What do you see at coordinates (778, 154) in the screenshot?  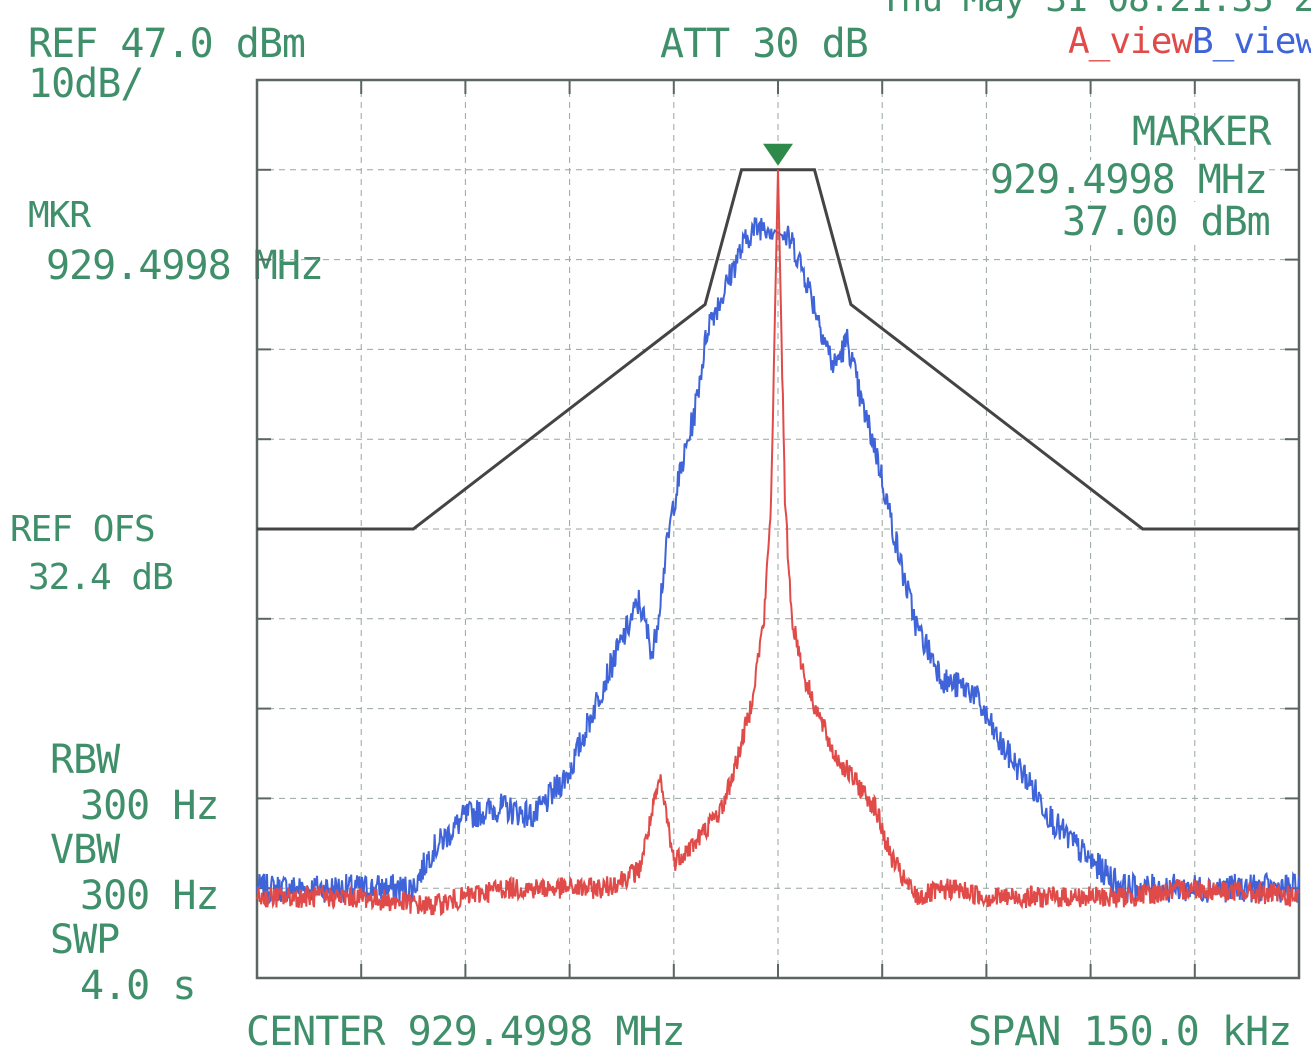 I see `marker-triangle-icon` at bounding box center [778, 154].